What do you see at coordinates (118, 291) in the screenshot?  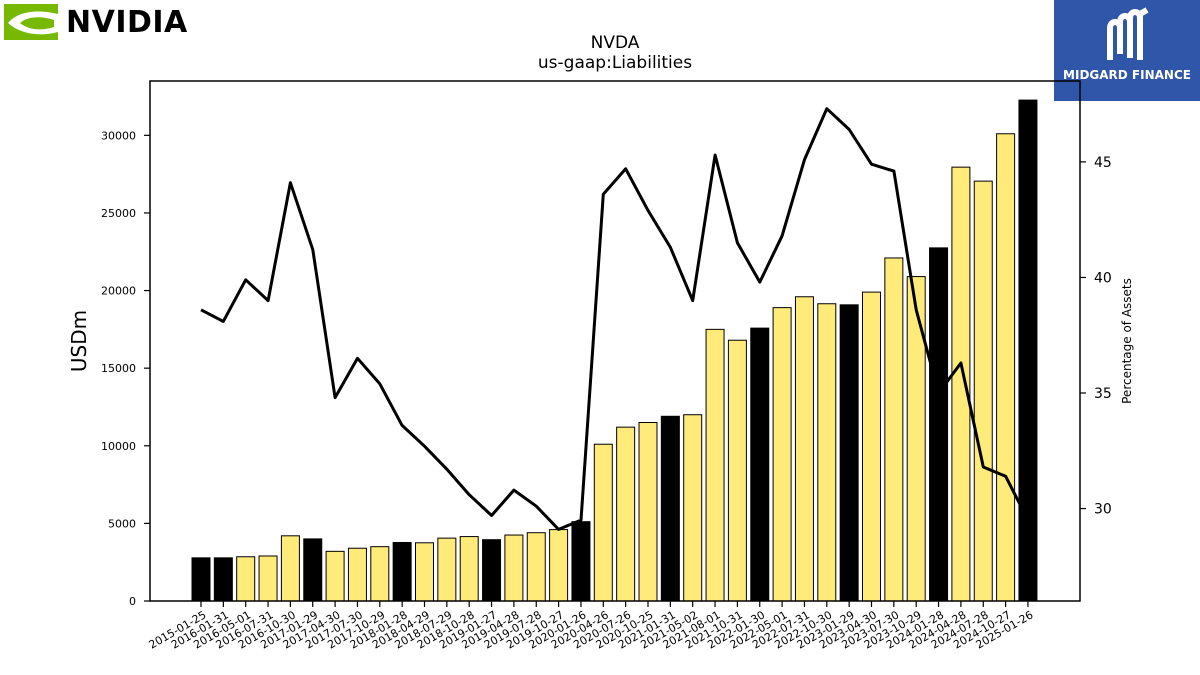 I see `y-tick-label: 20000` at bounding box center [118, 291].